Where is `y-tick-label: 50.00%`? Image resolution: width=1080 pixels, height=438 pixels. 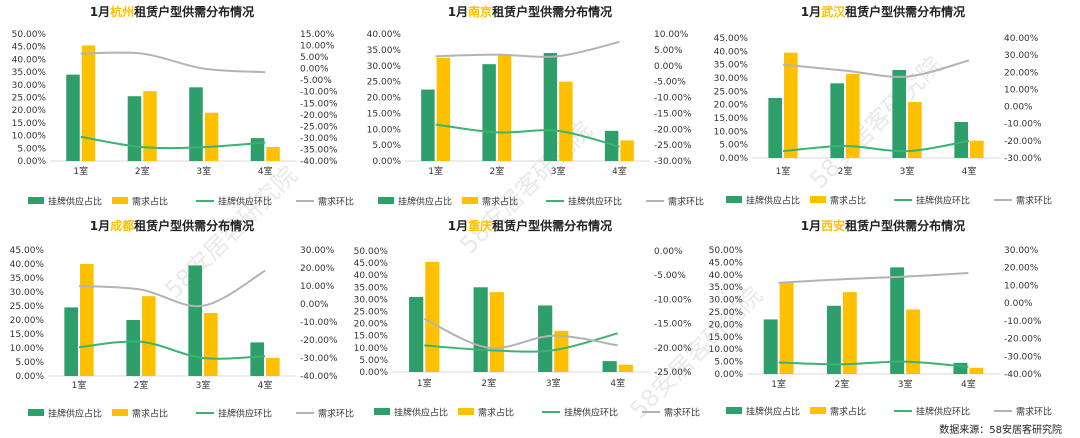 y-tick-label: 50.00% is located at coordinates (371, 252).